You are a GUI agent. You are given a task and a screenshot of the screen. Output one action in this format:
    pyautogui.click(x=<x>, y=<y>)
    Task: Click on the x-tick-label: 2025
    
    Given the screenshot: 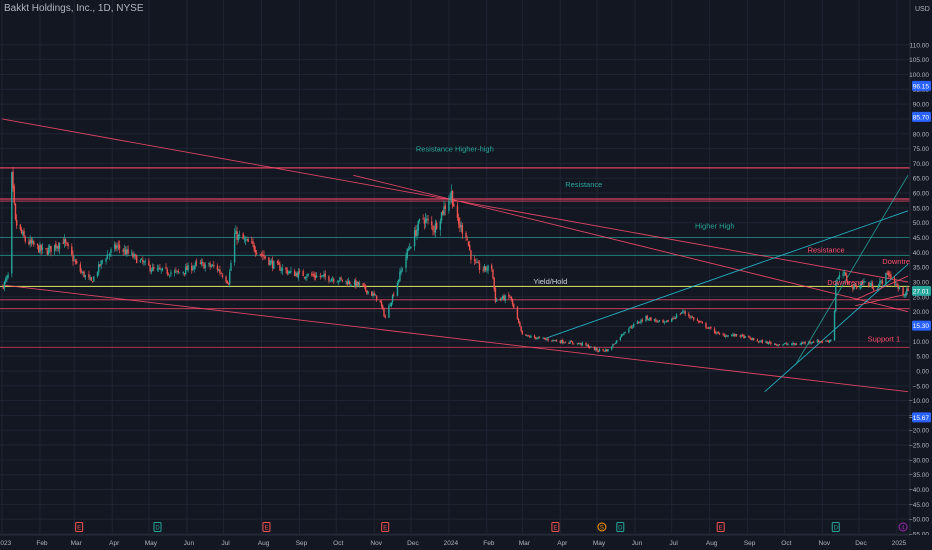 What is the action you would take?
    pyautogui.click(x=899, y=543)
    